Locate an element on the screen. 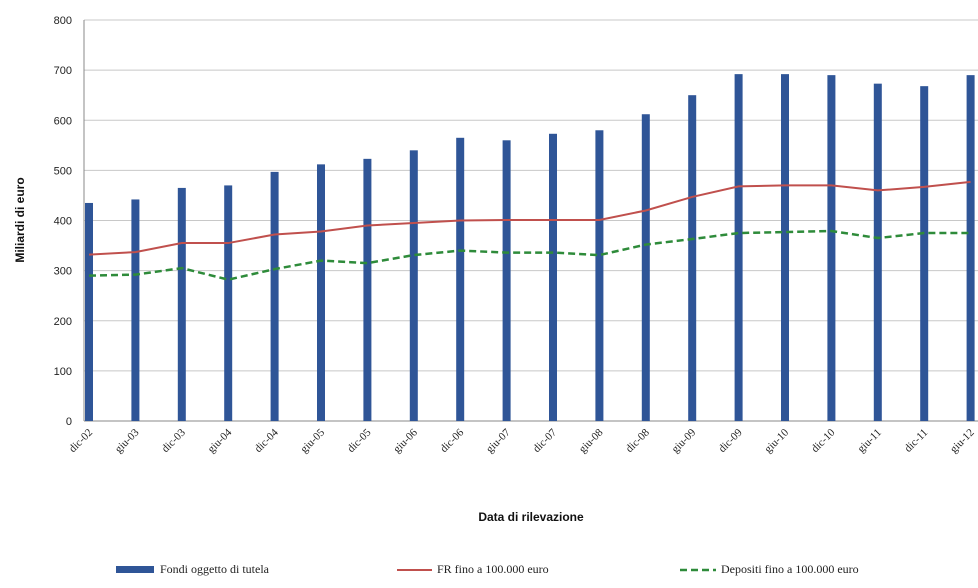 The height and width of the screenshot is (588, 978). legend-label: FR fino a 100.000 euro is located at coordinates (493, 569).